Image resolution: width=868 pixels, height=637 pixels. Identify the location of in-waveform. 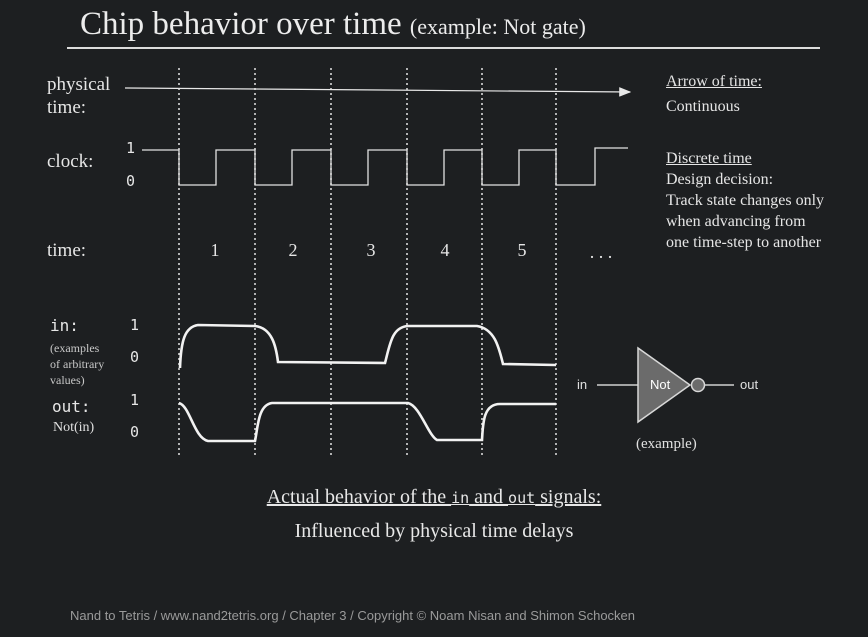
(367, 346).